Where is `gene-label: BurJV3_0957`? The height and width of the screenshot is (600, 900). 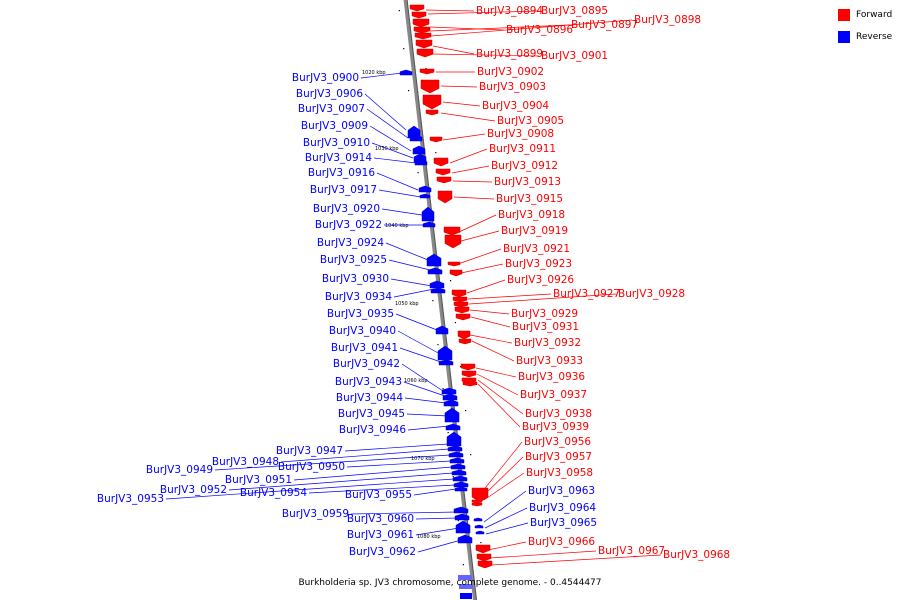
gene-label: BurJV3_0957 is located at coordinates (558, 457).